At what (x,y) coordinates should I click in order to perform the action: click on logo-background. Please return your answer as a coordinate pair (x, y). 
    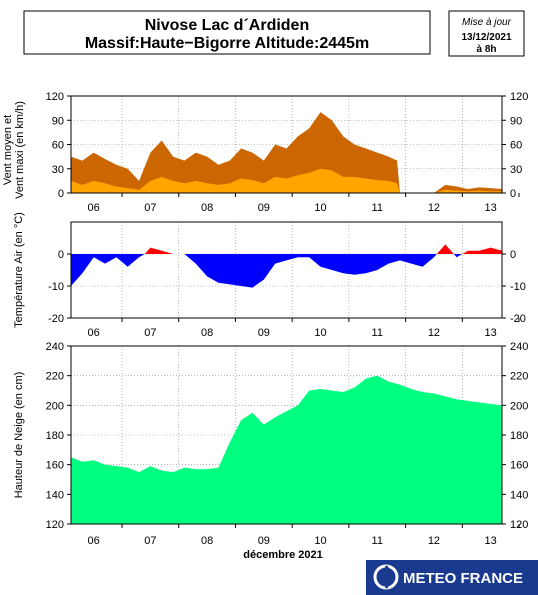
    Looking at the image, I should click on (452, 577).